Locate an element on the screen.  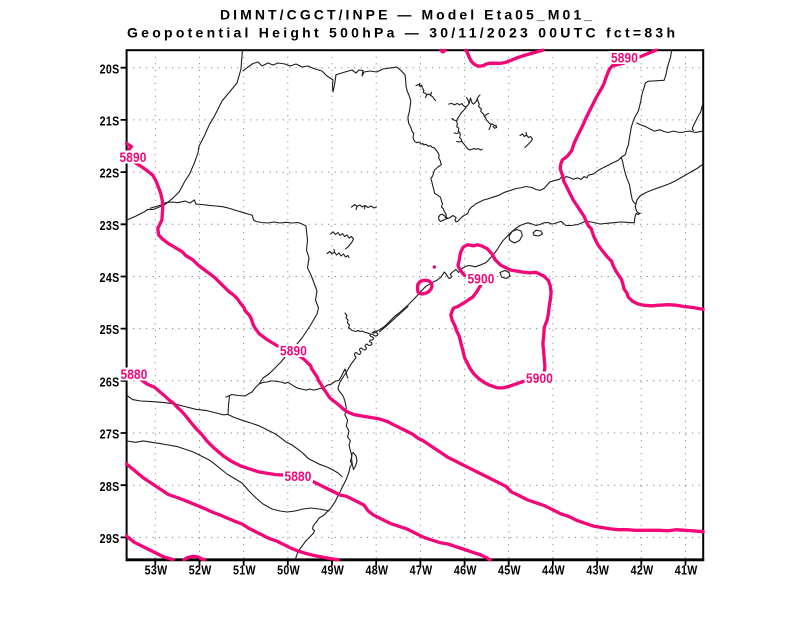
svg-text: 47W is located at coordinates (421, 569).